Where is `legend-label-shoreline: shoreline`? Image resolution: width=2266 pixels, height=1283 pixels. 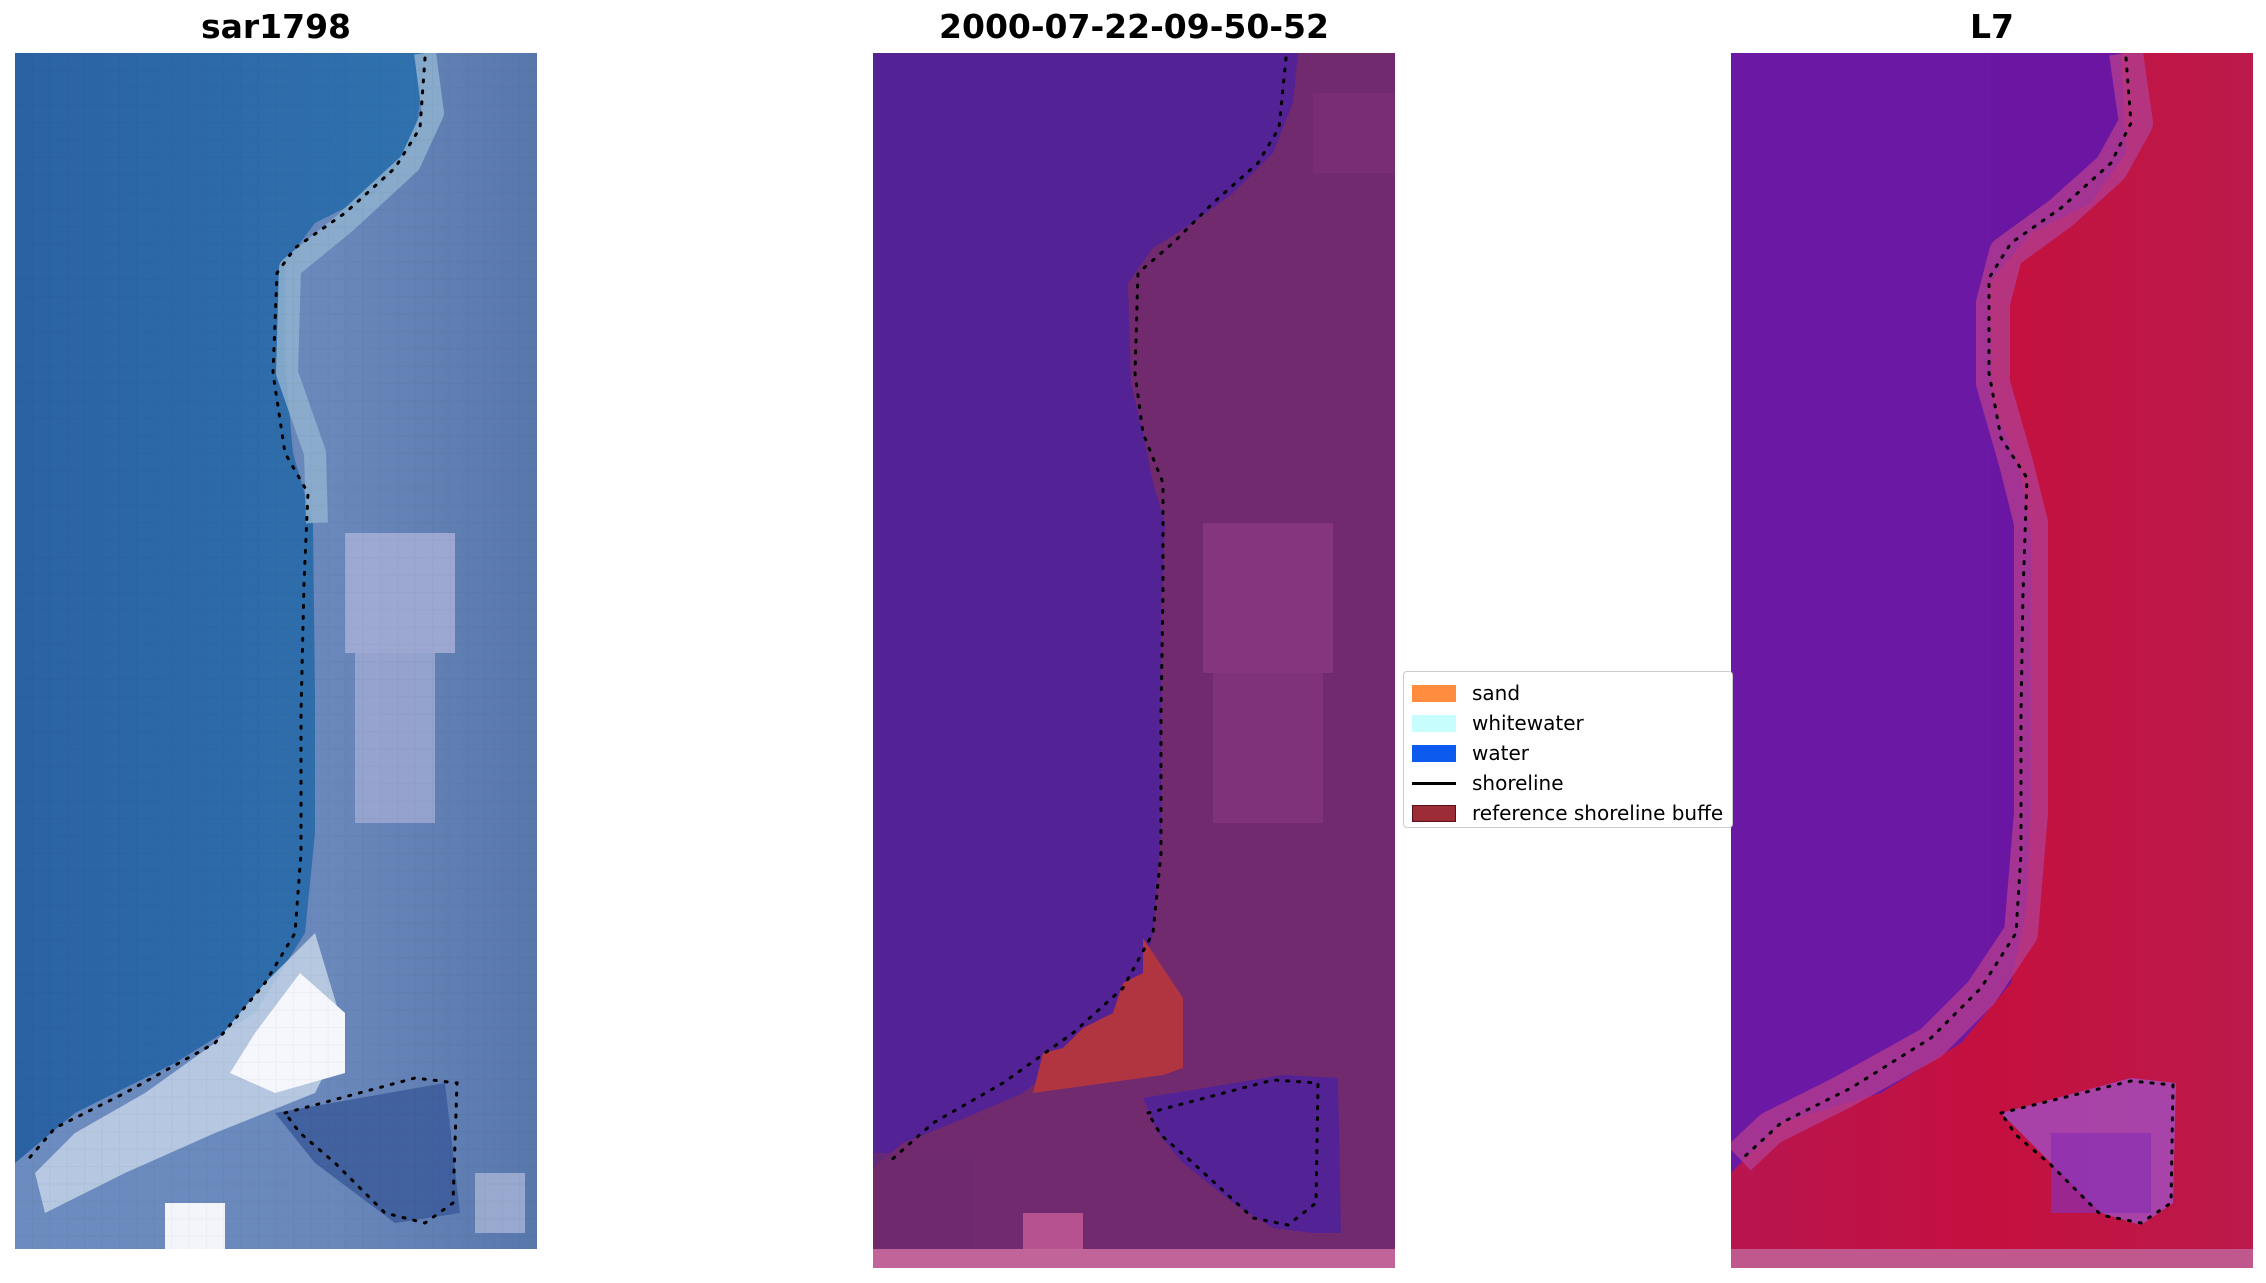
legend-label-shoreline: shoreline is located at coordinates (1518, 783).